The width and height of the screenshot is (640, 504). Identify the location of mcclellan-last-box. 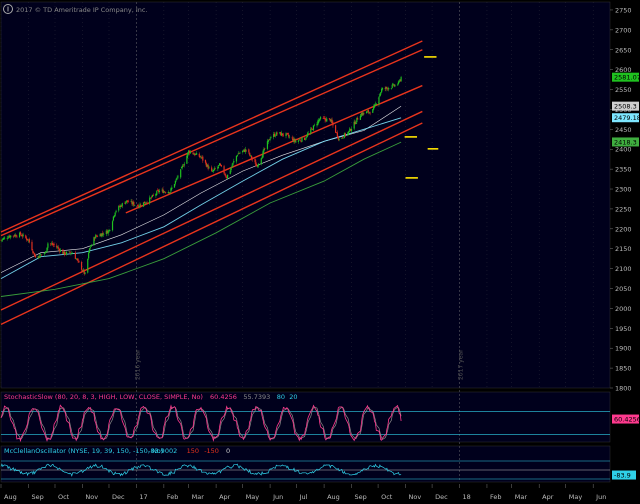
(624, 475).